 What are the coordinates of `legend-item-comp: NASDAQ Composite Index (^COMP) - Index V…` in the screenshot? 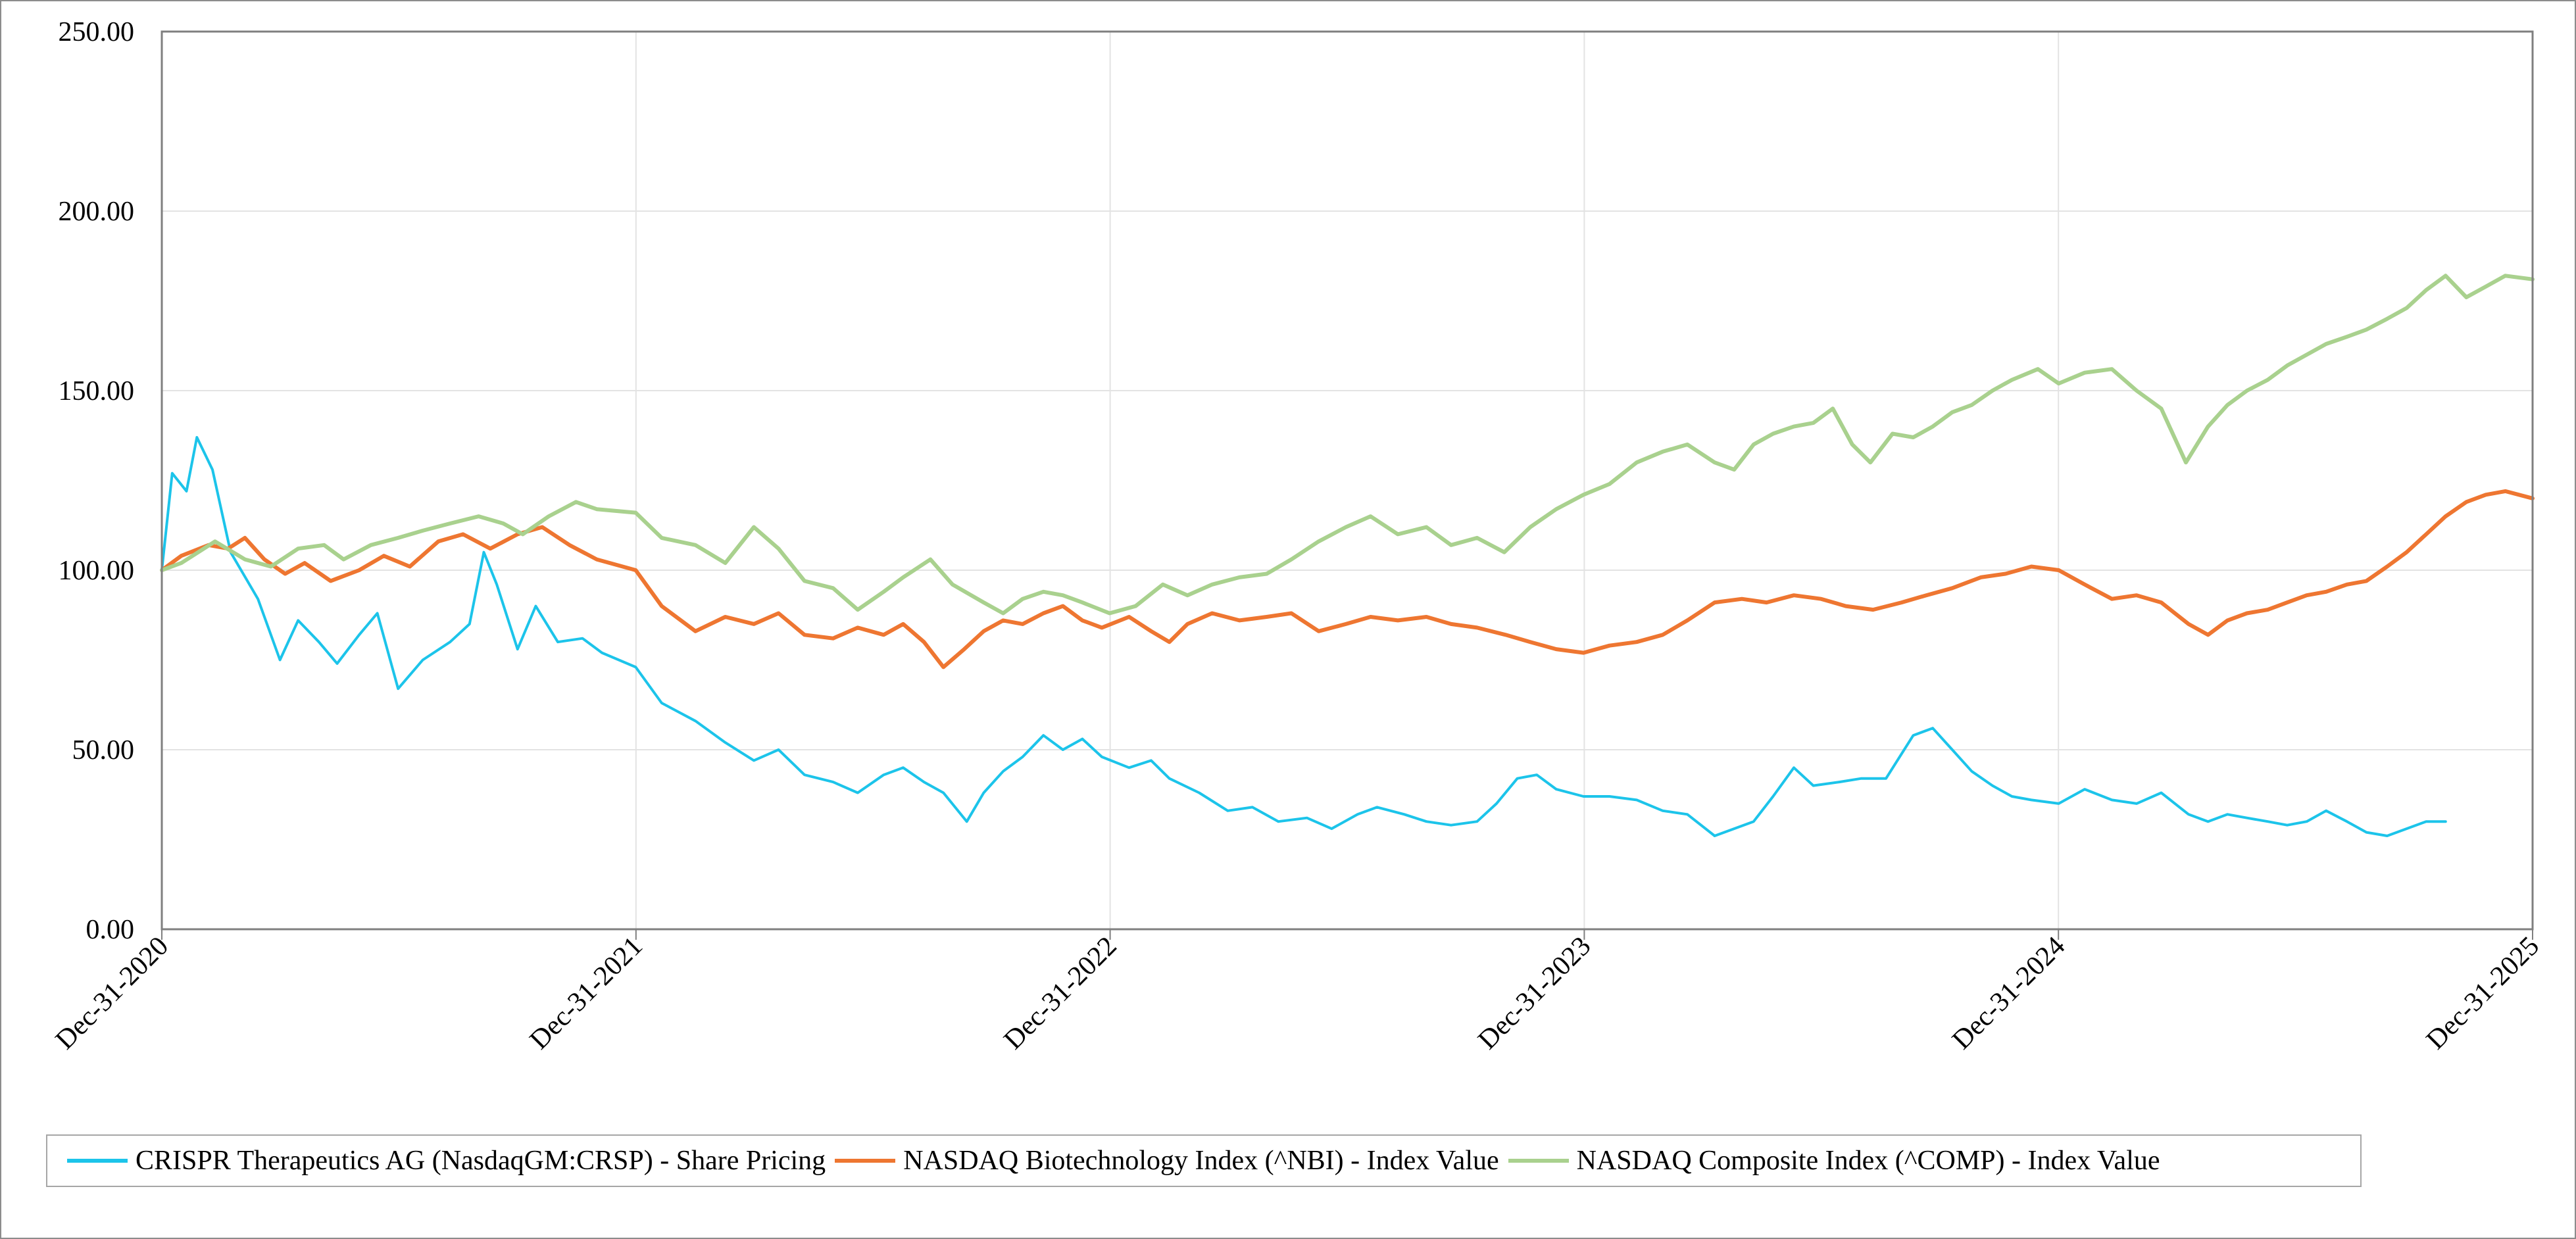 It's located at (1834, 1161).